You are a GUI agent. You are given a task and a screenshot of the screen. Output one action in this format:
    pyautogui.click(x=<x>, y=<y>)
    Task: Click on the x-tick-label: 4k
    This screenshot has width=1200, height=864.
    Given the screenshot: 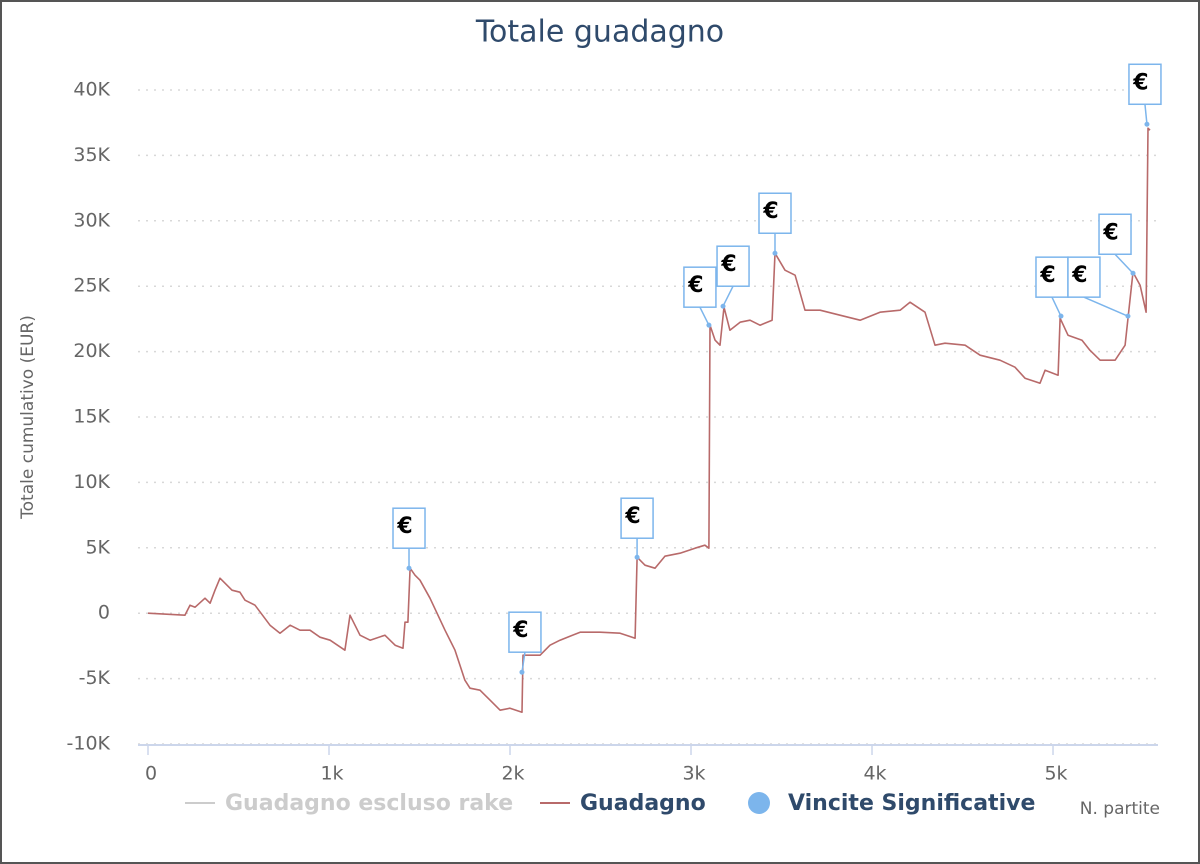 What is the action you would take?
    pyautogui.click(x=874, y=774)
    